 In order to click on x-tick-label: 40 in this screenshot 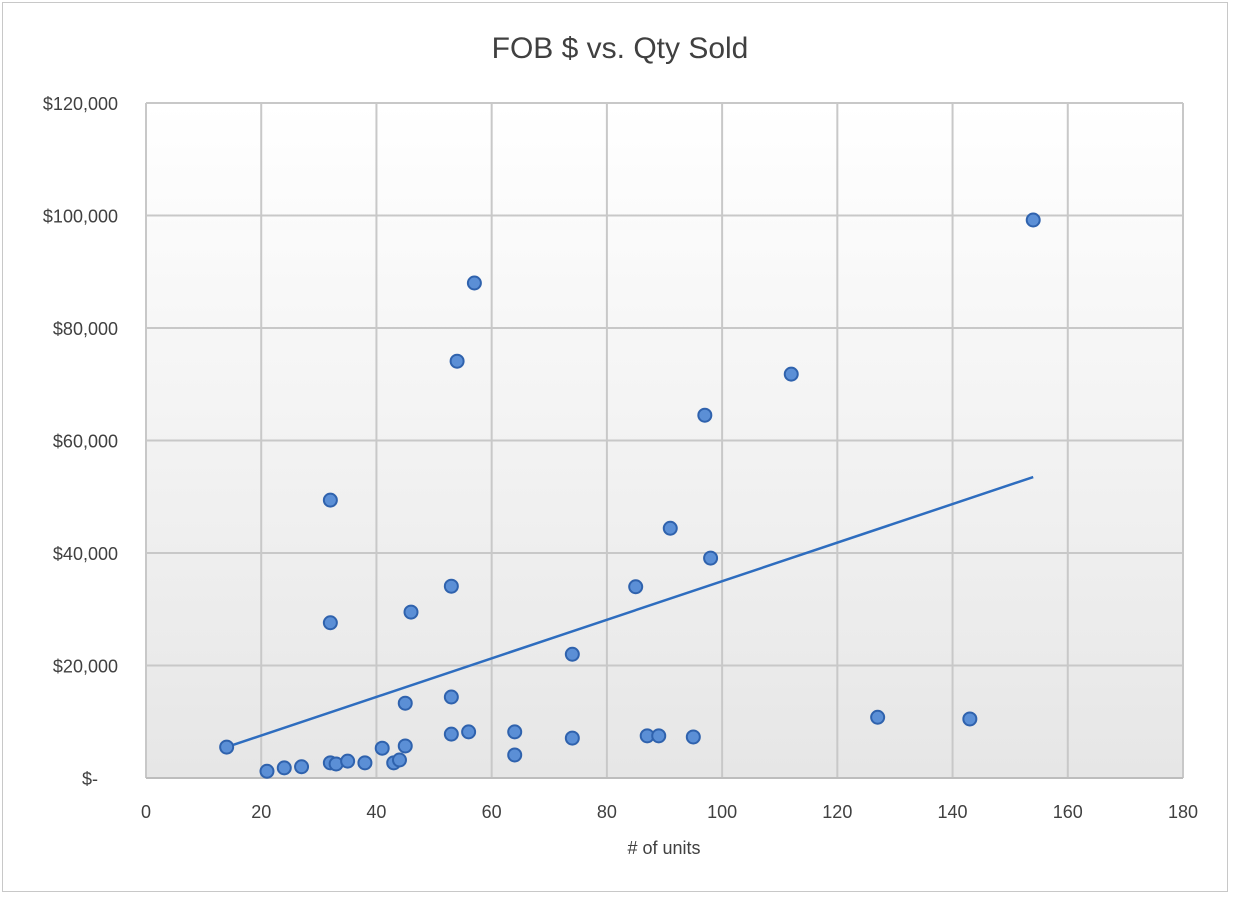, I will do `click(376, 812)`.